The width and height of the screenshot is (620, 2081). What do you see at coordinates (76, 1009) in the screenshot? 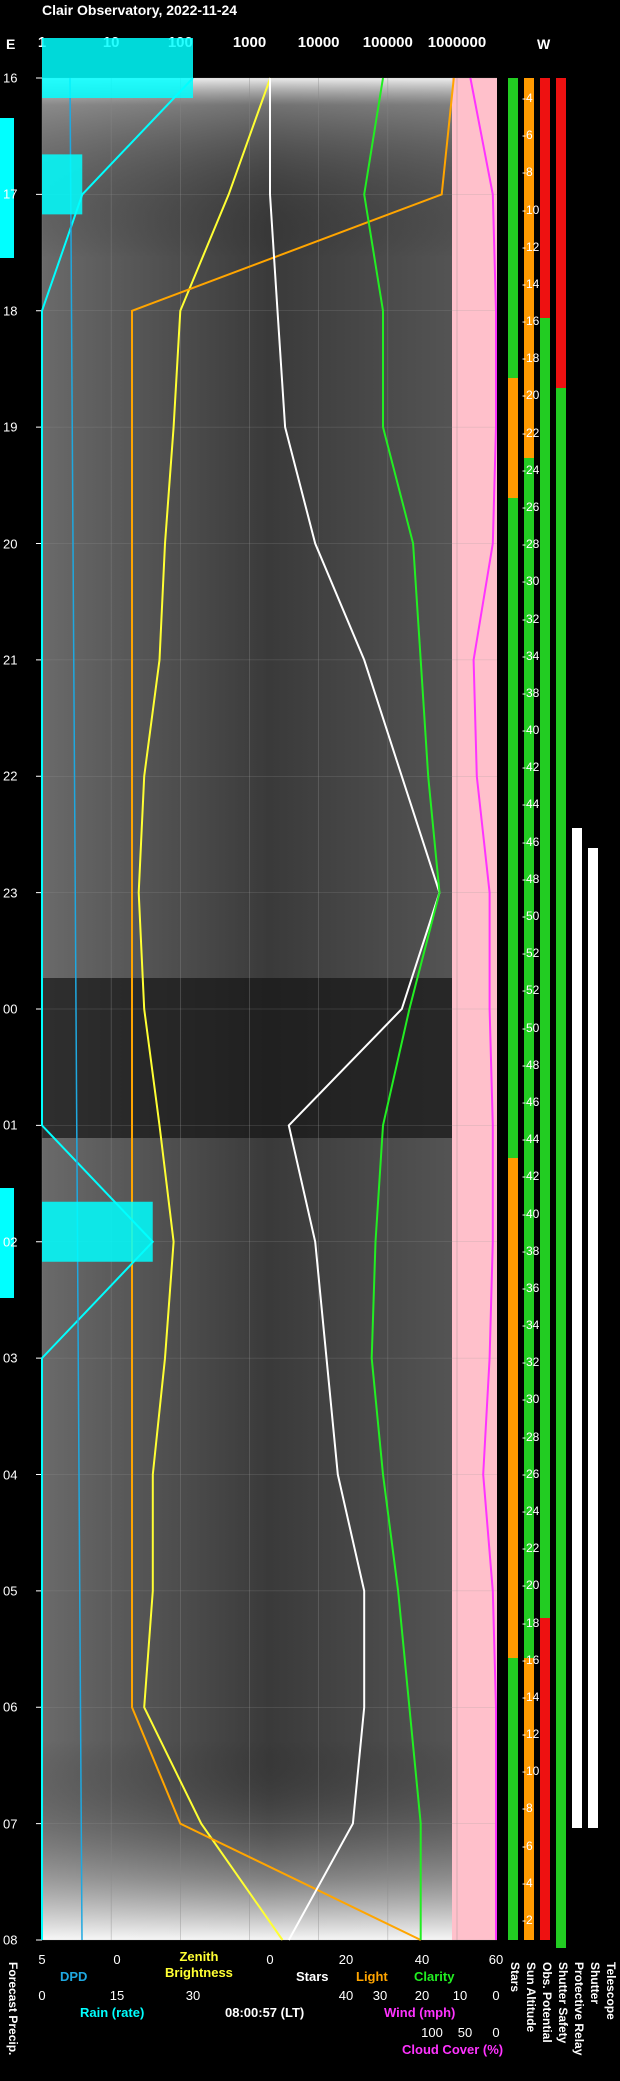
I see `series-dpd` at bounding box center [76, 1009].